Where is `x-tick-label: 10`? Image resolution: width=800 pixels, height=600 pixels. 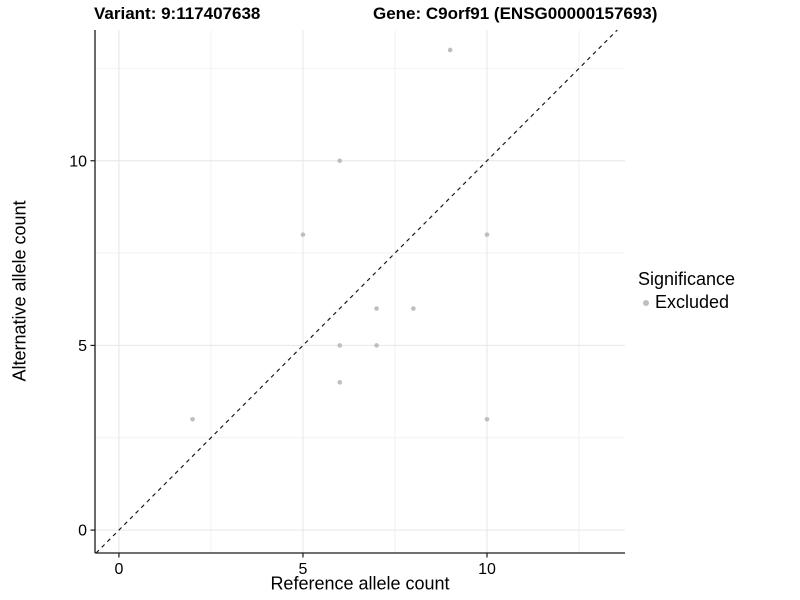 x-tick-label: 10 is located at coordinates (487, 569).